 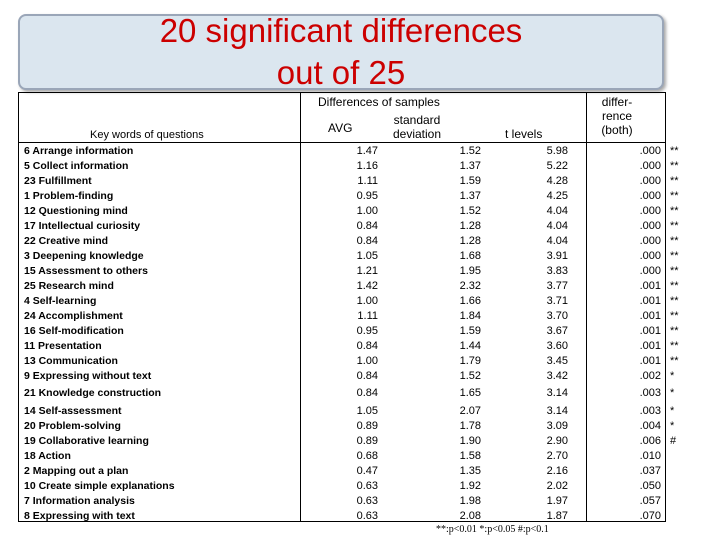 What do you see at coordinates (557, 486) in the screenshot?
I see `t-cell: 2.02` at bounding box center [557, 486].